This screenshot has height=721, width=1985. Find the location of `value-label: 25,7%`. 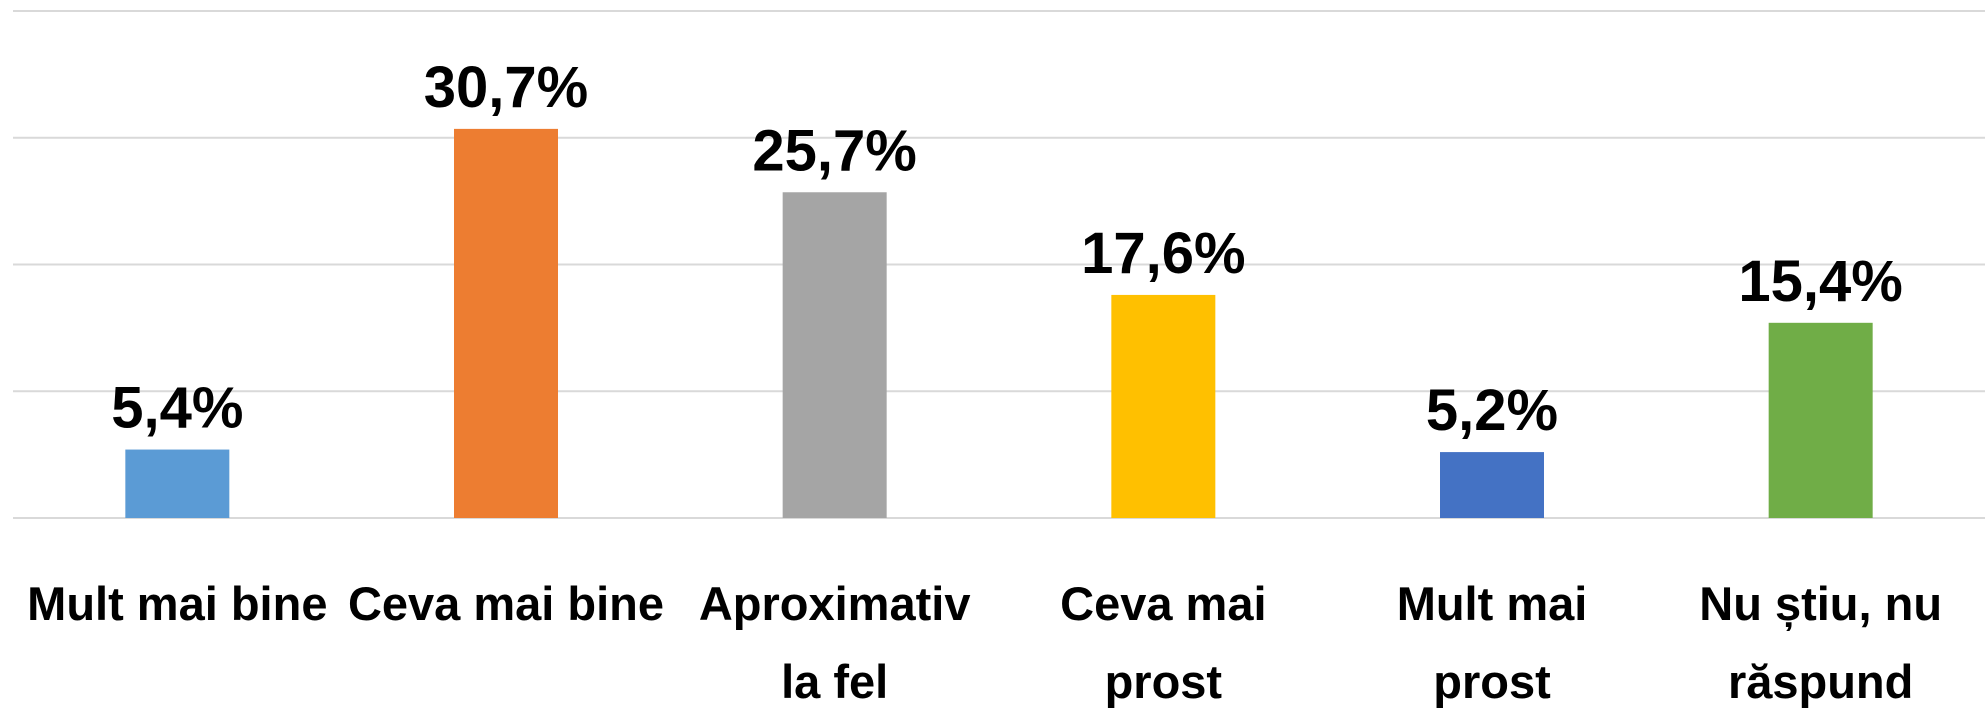

value-label: 25,7% is located at coordinates (834, 150).